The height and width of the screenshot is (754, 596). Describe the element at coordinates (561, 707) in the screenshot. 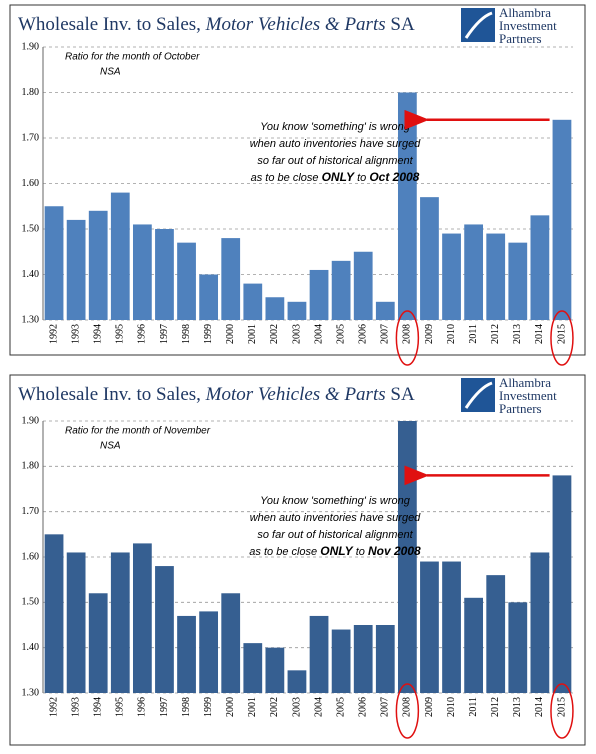

I see `x-tick-label: 2015` at that location.